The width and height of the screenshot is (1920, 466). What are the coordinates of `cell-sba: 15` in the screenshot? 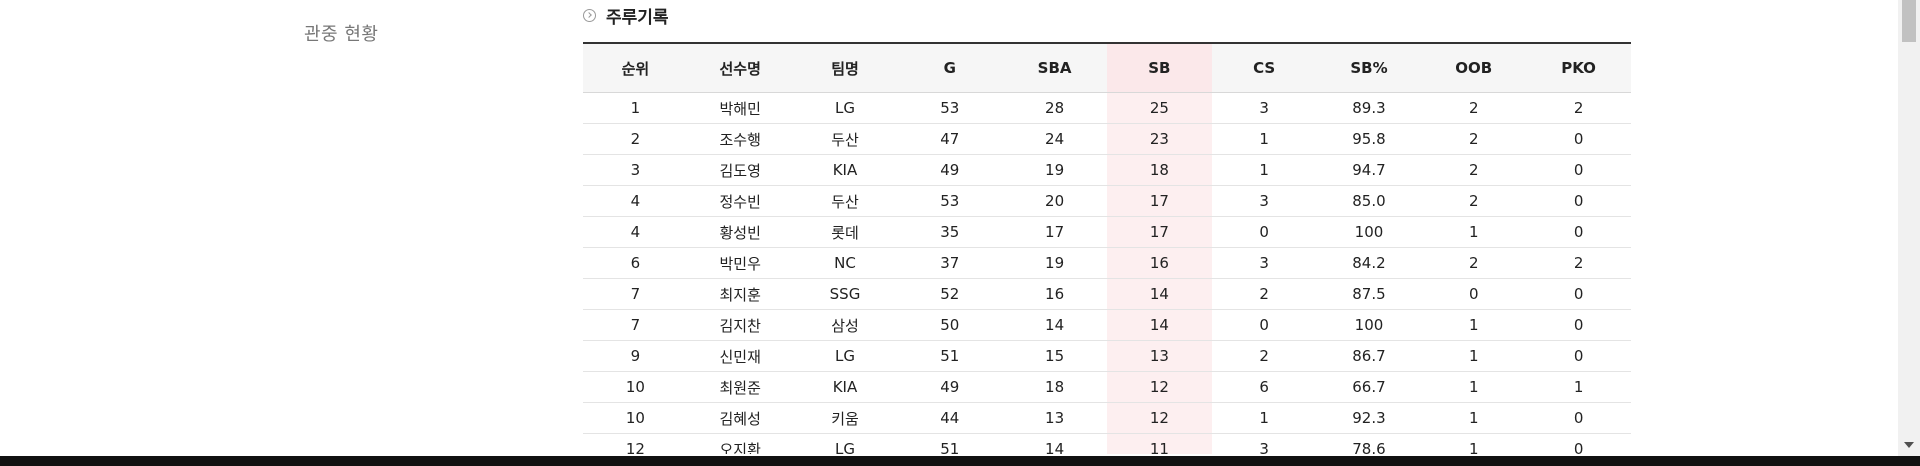 It's located at (1054, 356).